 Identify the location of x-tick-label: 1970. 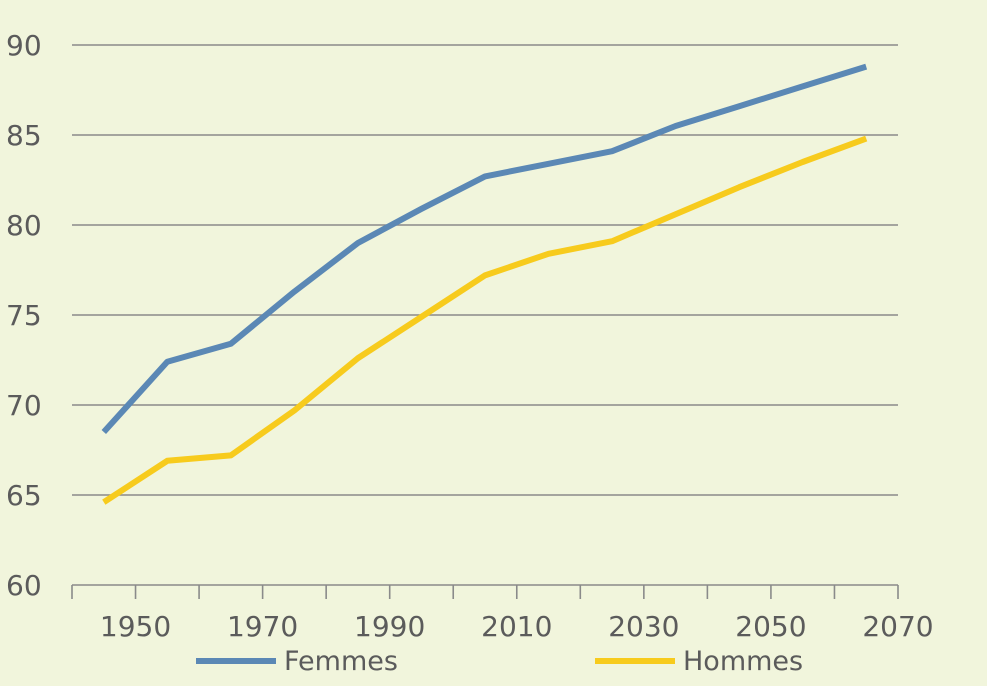
(262, 626).